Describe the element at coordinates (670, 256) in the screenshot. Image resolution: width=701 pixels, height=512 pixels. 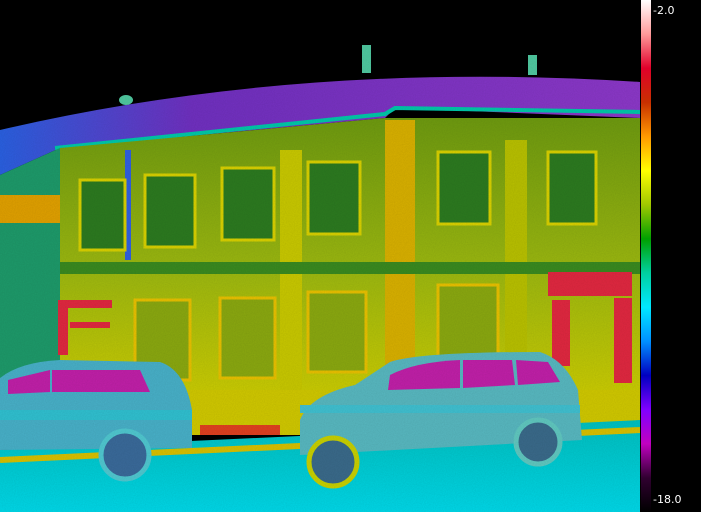
I see `temperature-scale: -2.0 -18.0` at that location.